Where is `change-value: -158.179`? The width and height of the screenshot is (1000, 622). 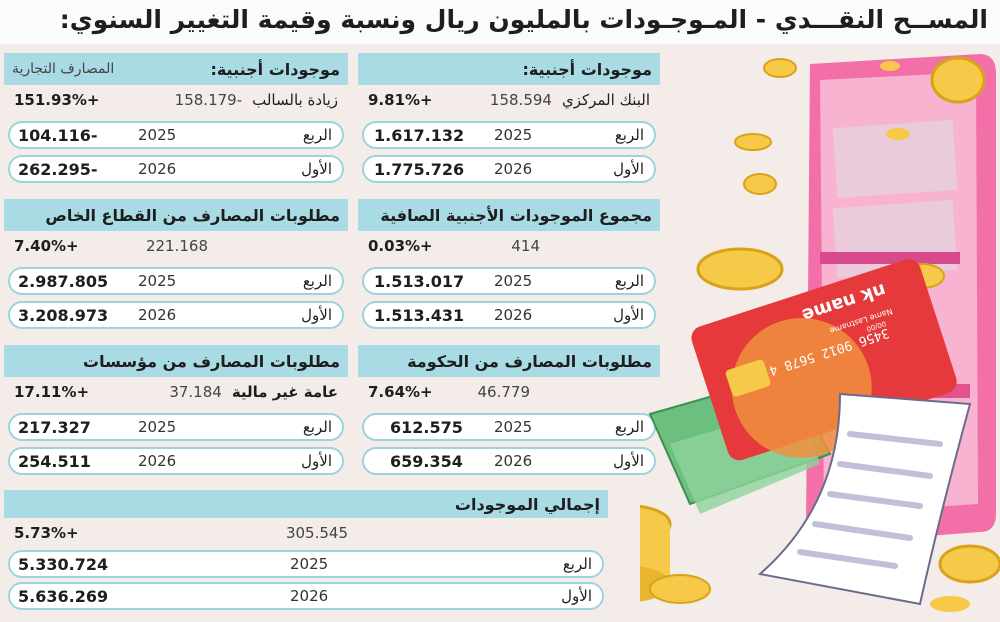 change-value: -158.179 is located at coordinates (208, 100).